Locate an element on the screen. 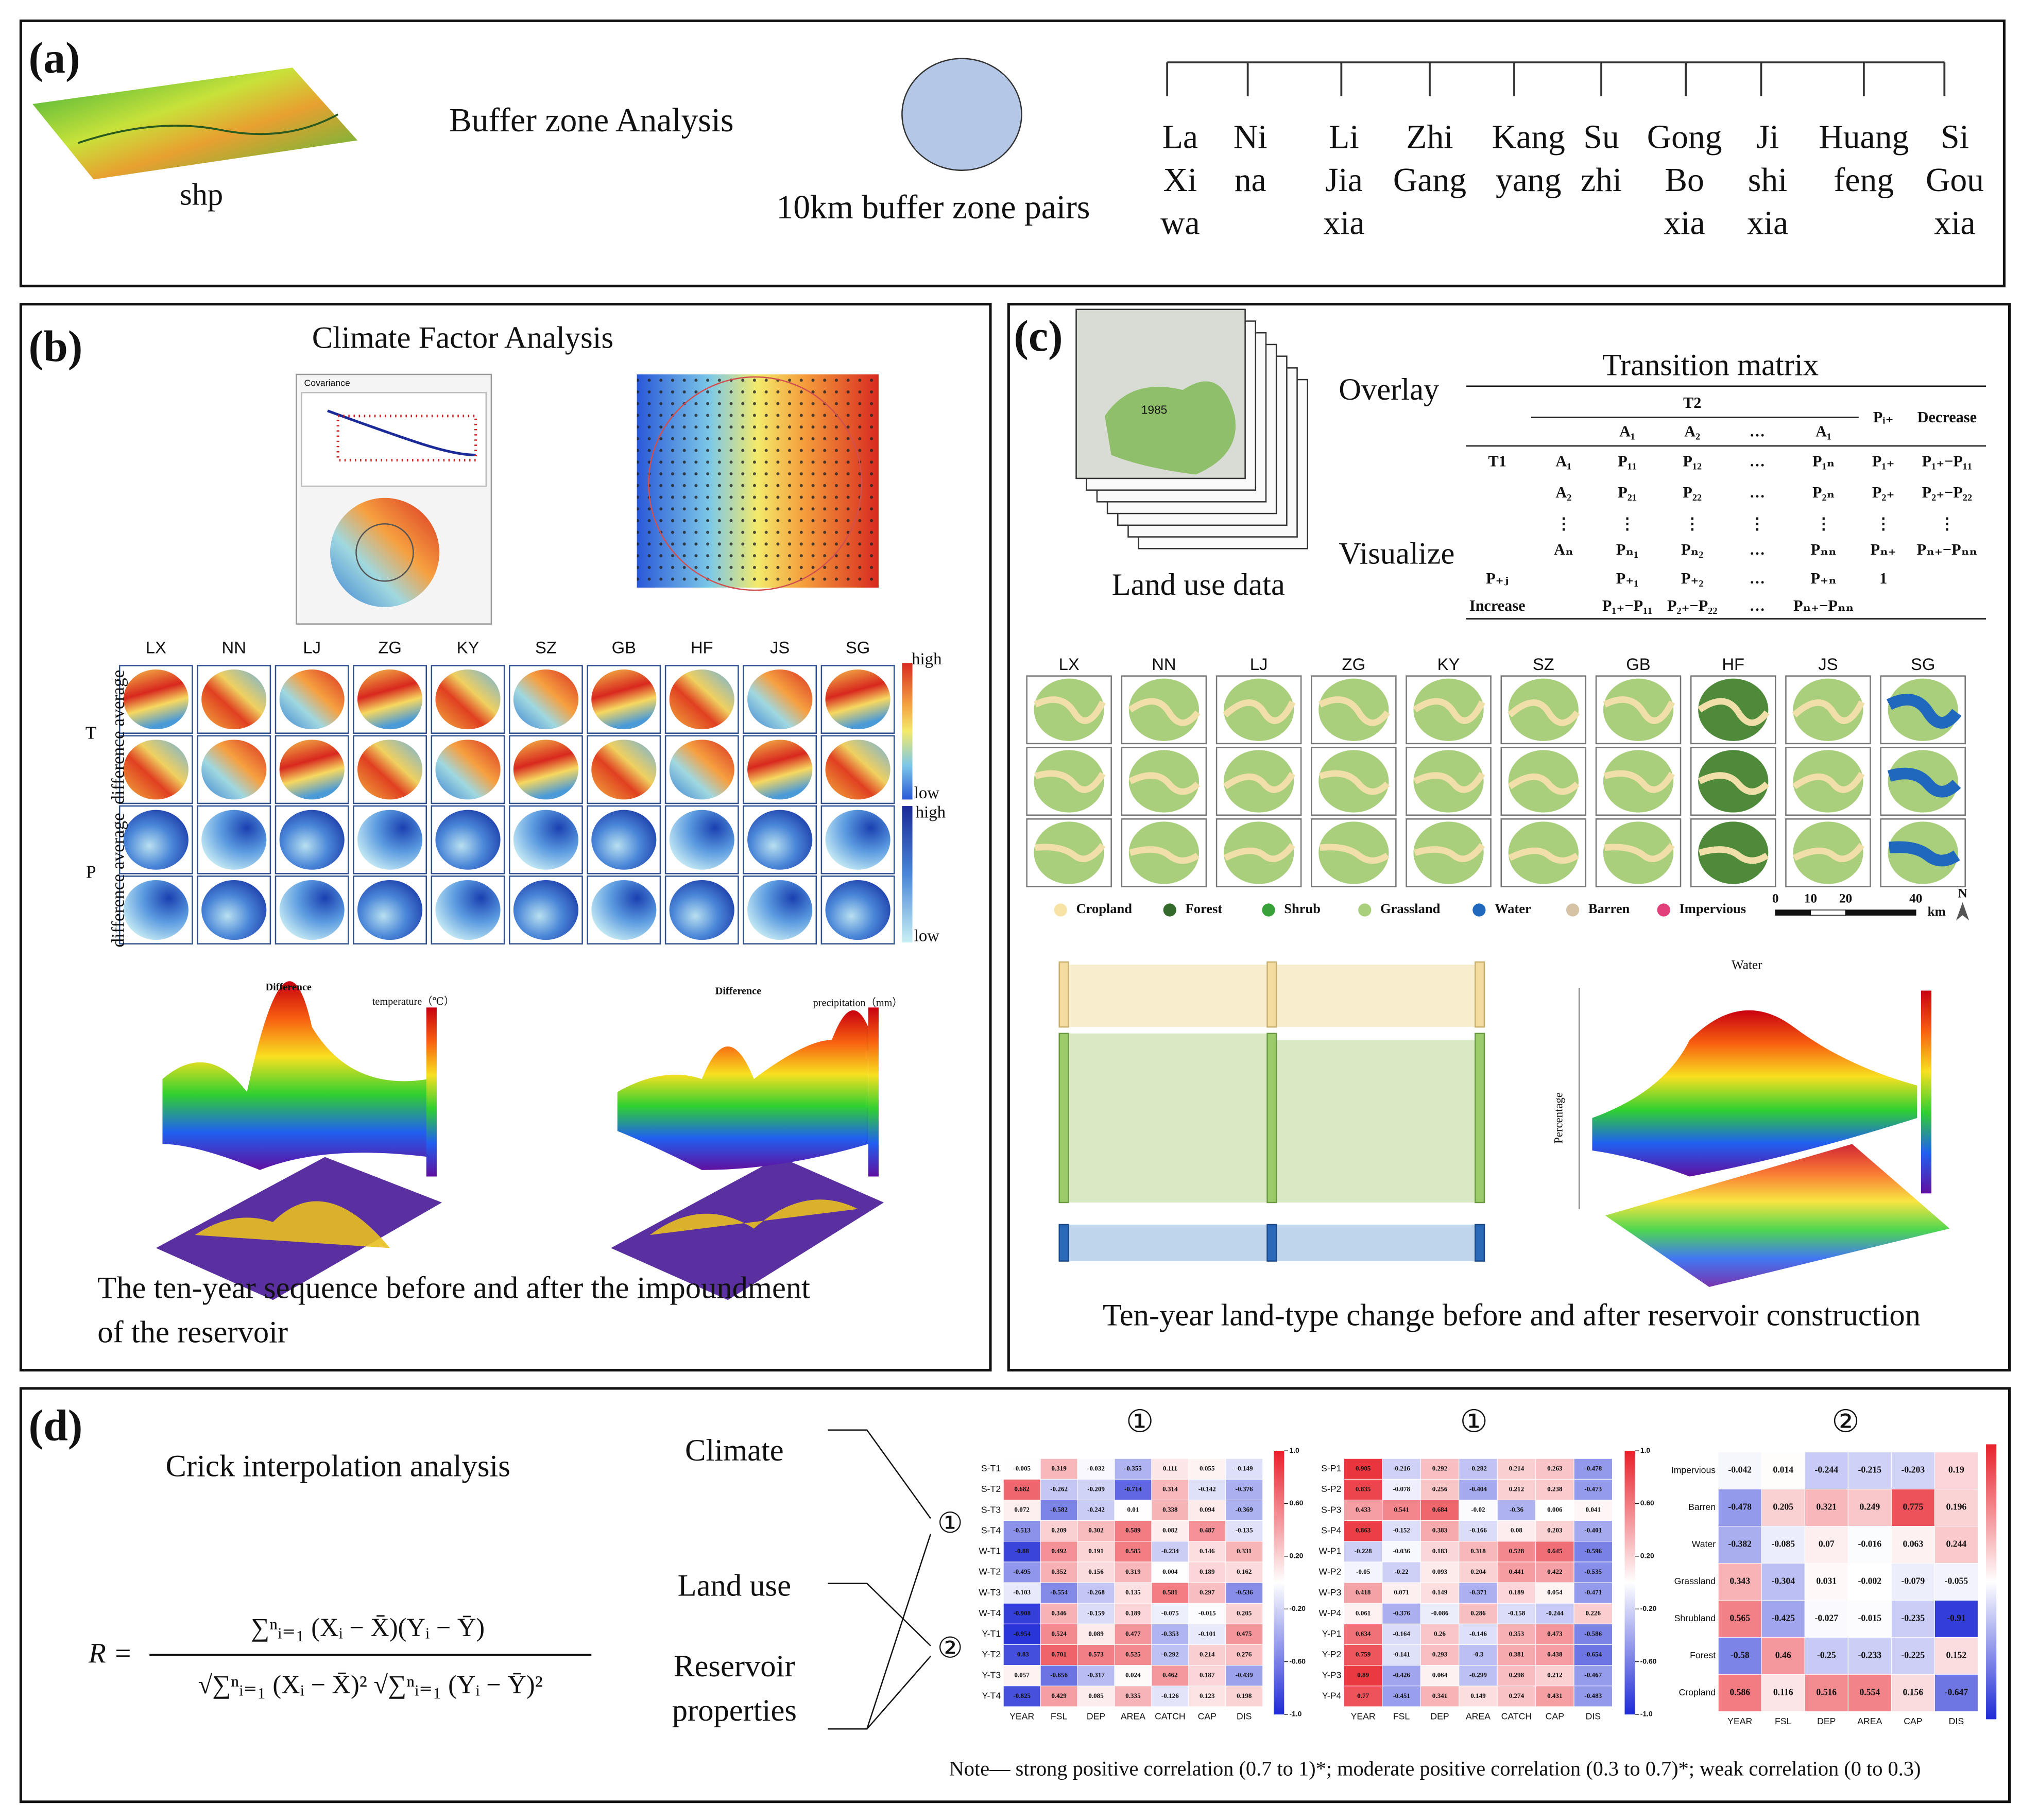 This screenshot has width=2038, height=1820. station-name: Gong is located at coordinates (1685, 137).